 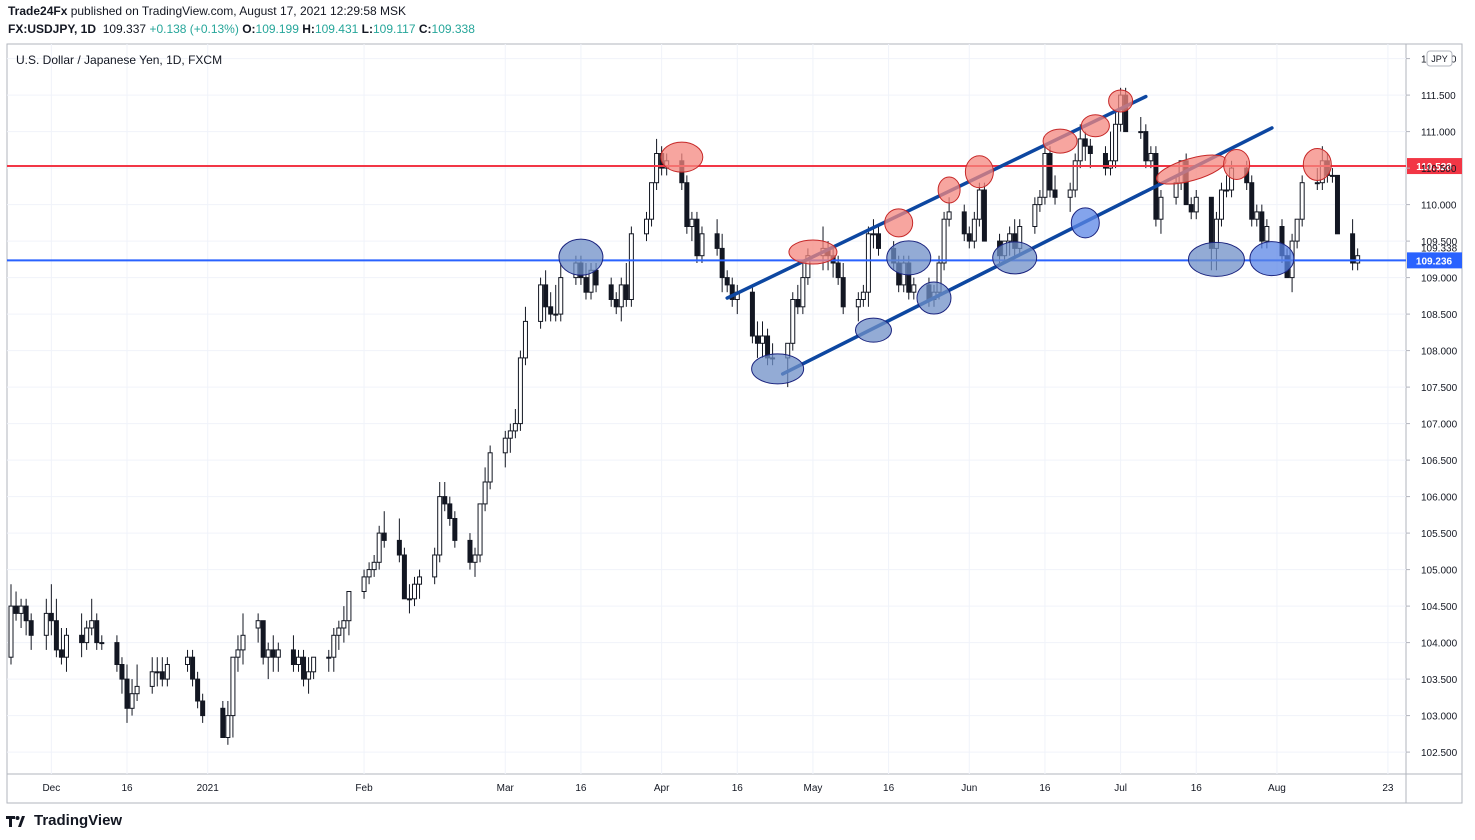 I want to click on currency-badge: JPY, so click(x=1439, y=58).